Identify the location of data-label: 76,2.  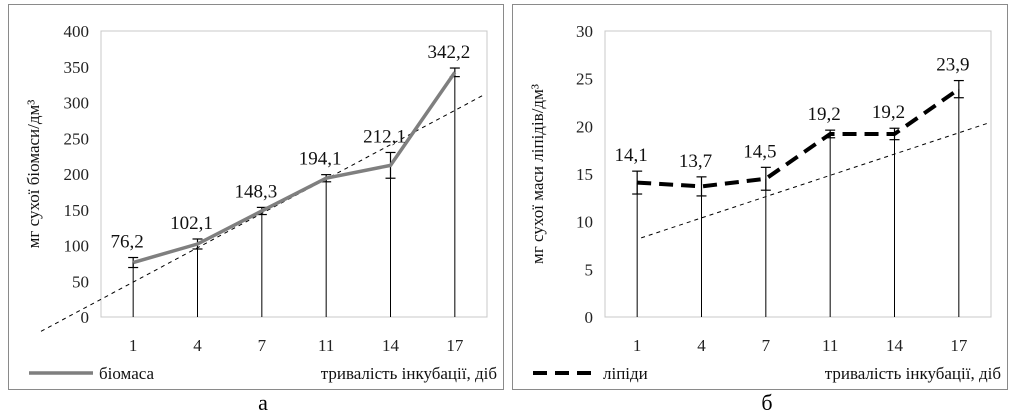
(127, 242).